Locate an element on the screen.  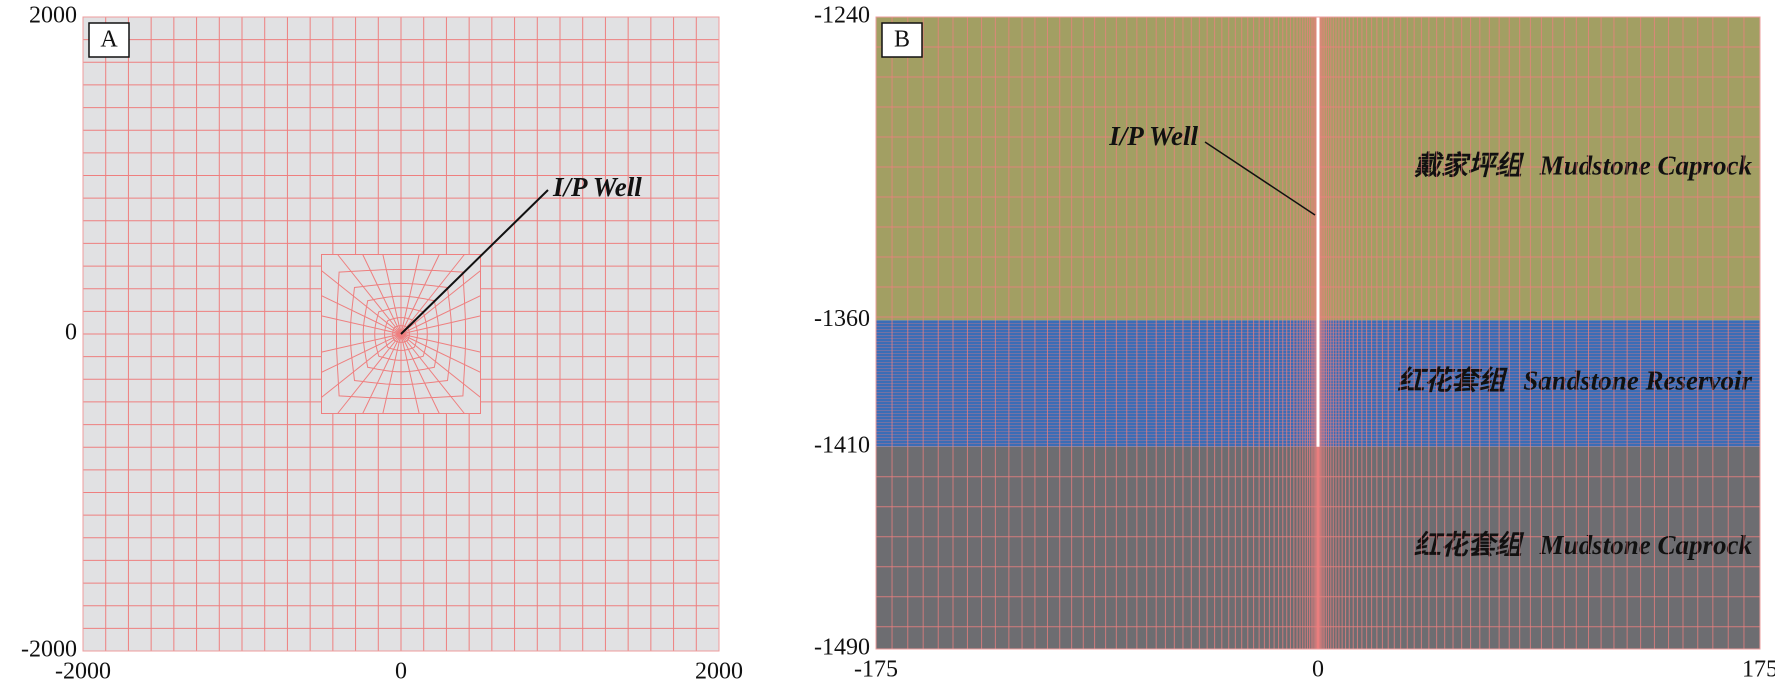
y-tick-label: -1360 is located at coordinates (842, 319).